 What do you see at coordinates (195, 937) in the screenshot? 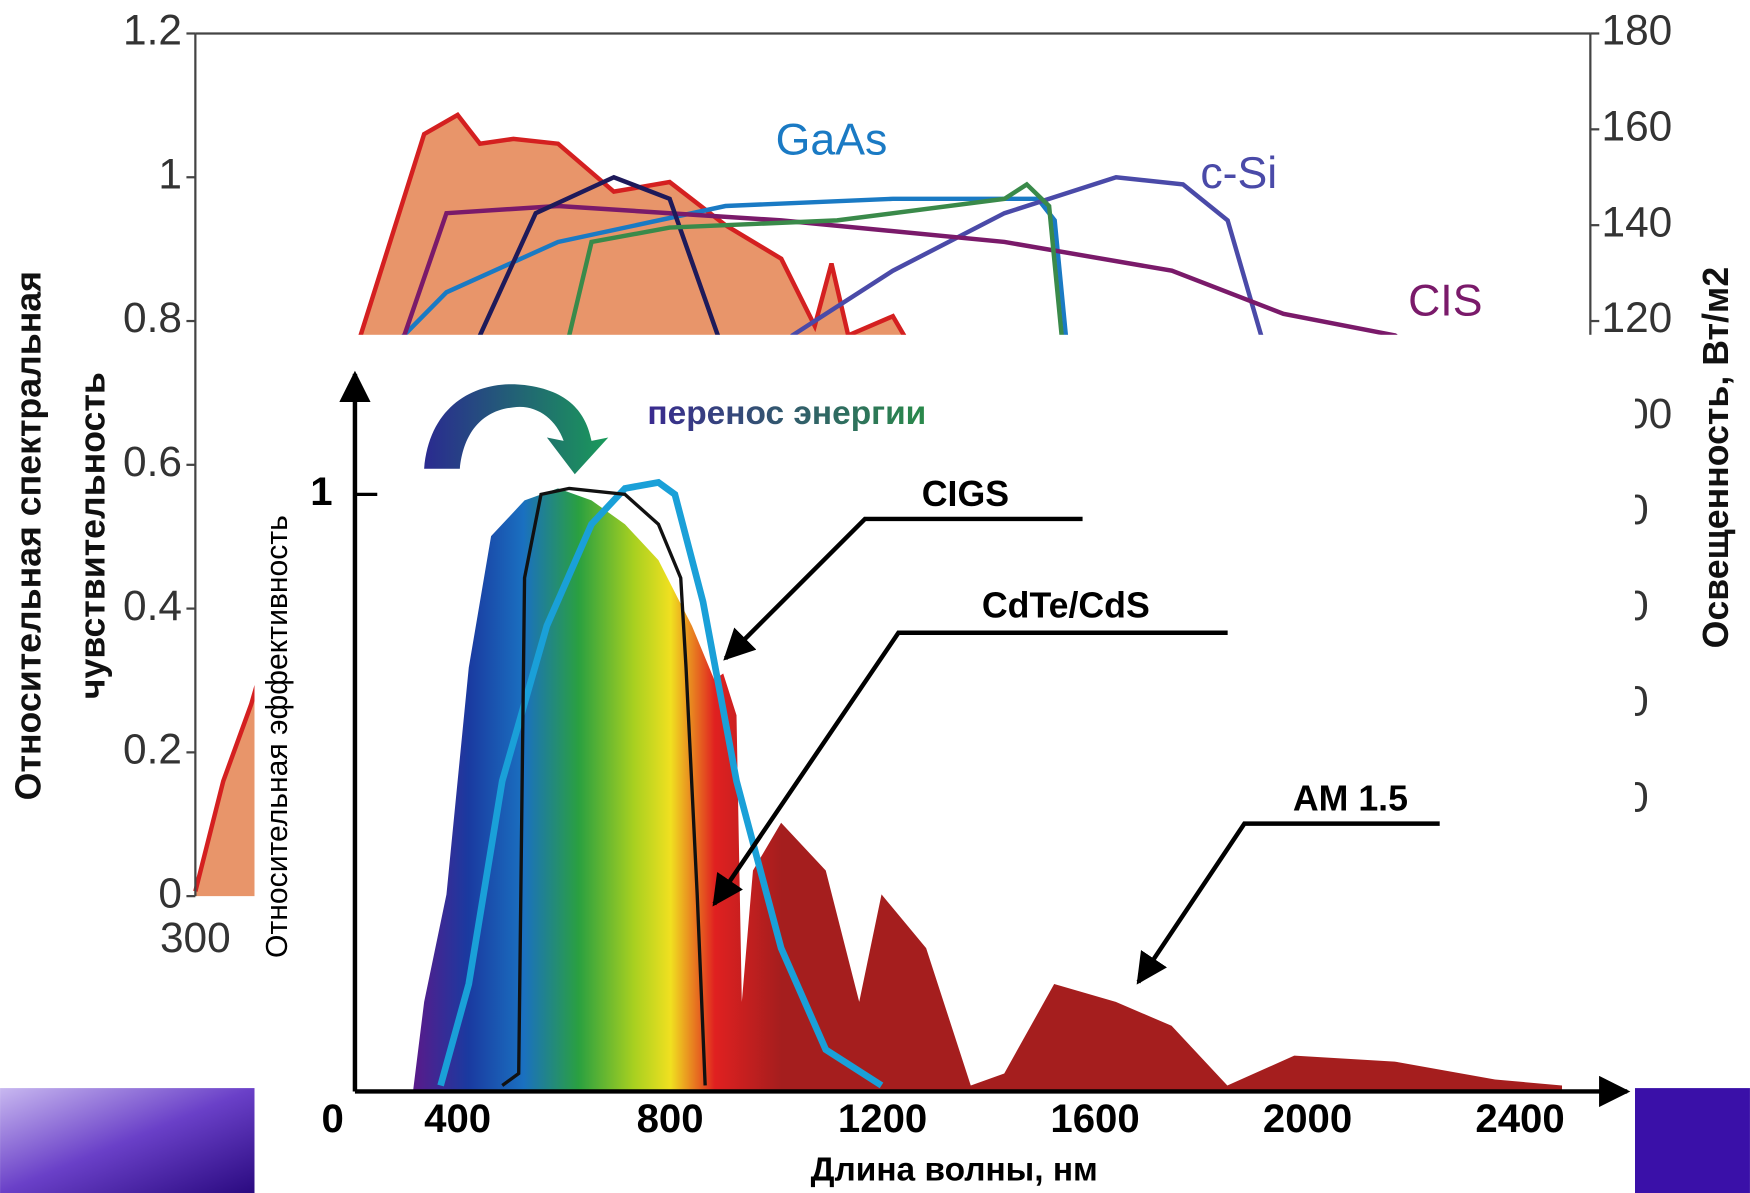
I see `x-tick-label: 300` at bounding box center [195, 937].